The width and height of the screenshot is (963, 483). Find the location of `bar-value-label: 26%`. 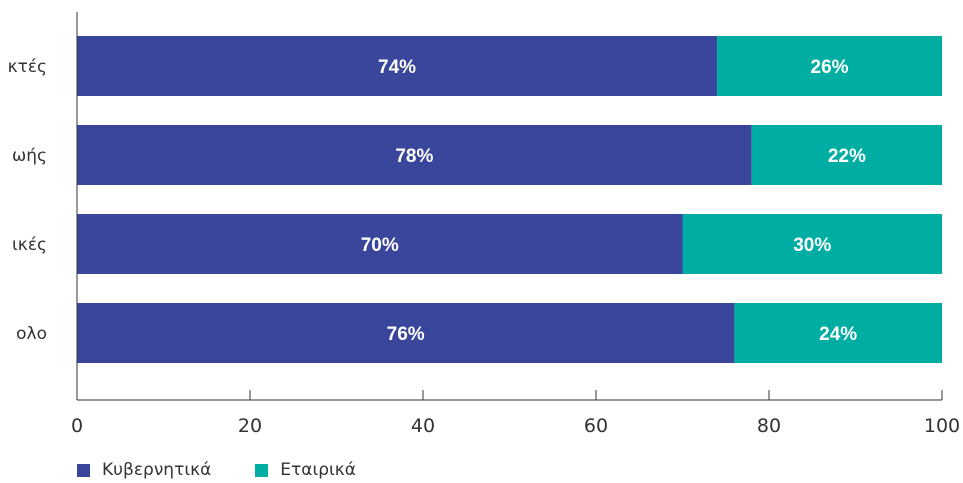

bar-value-label: 26% is located at coordinates (830, 67).